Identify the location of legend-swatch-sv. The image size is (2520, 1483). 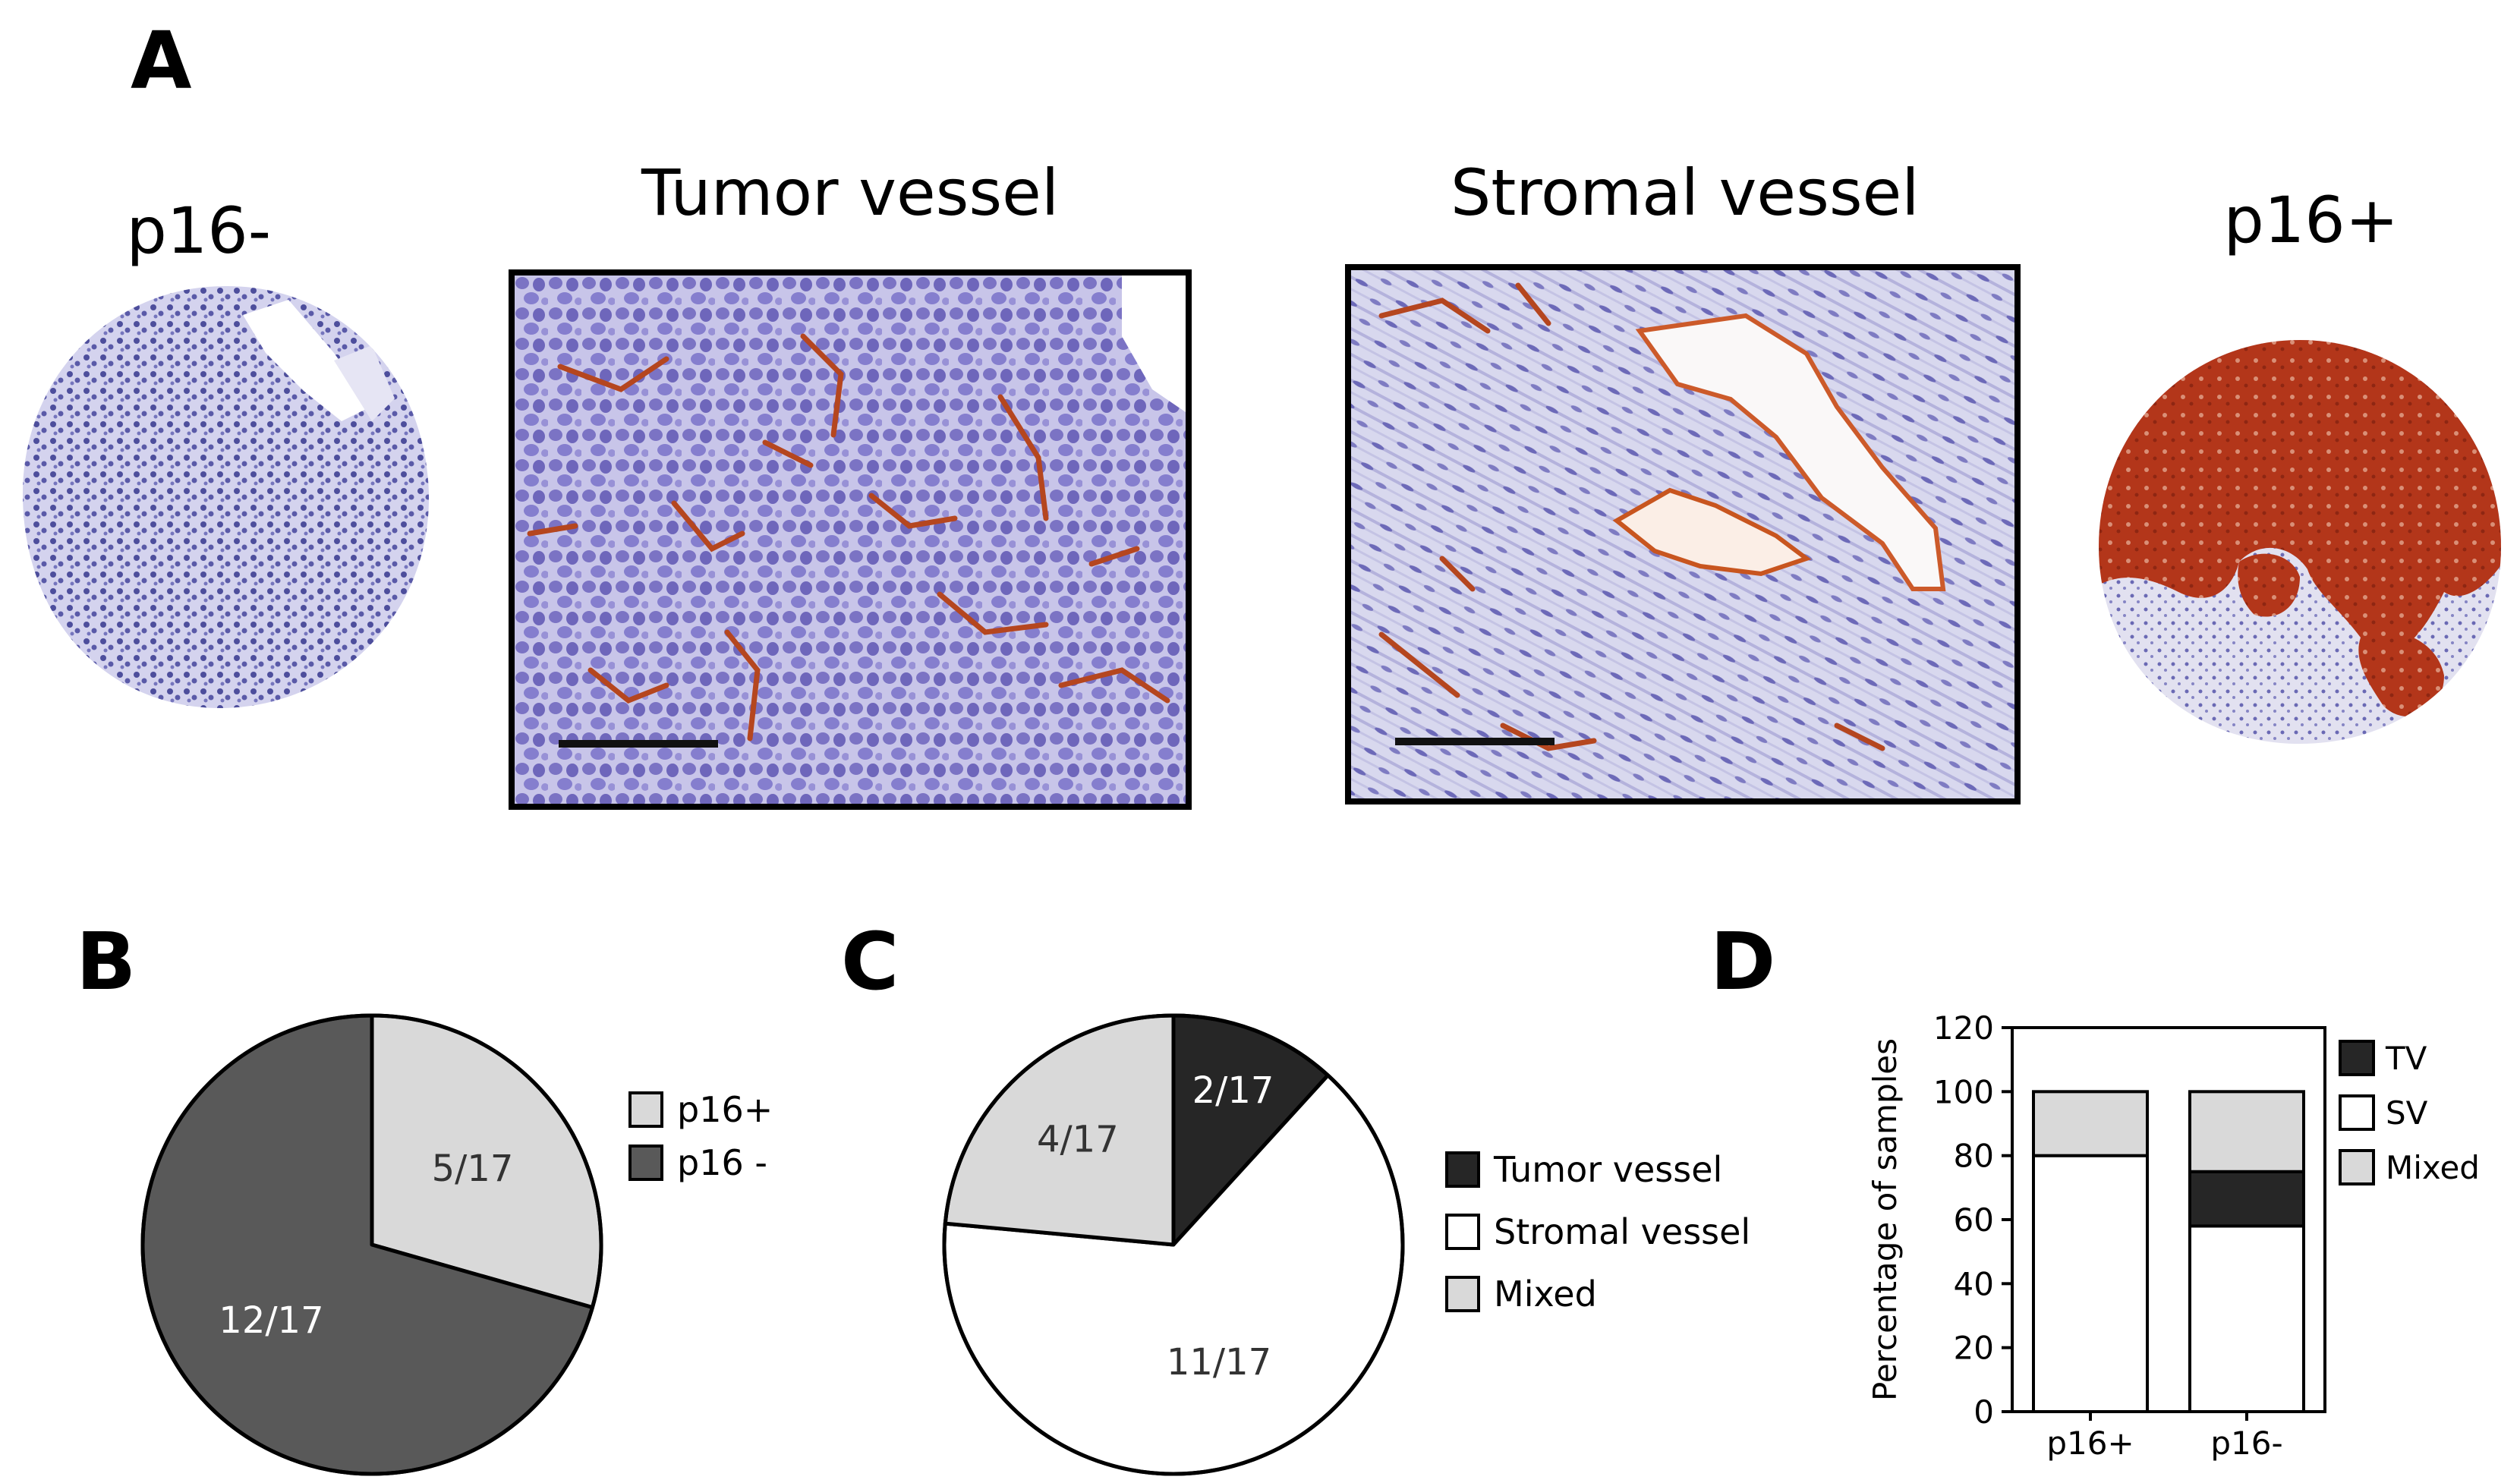
(2357, 1113).